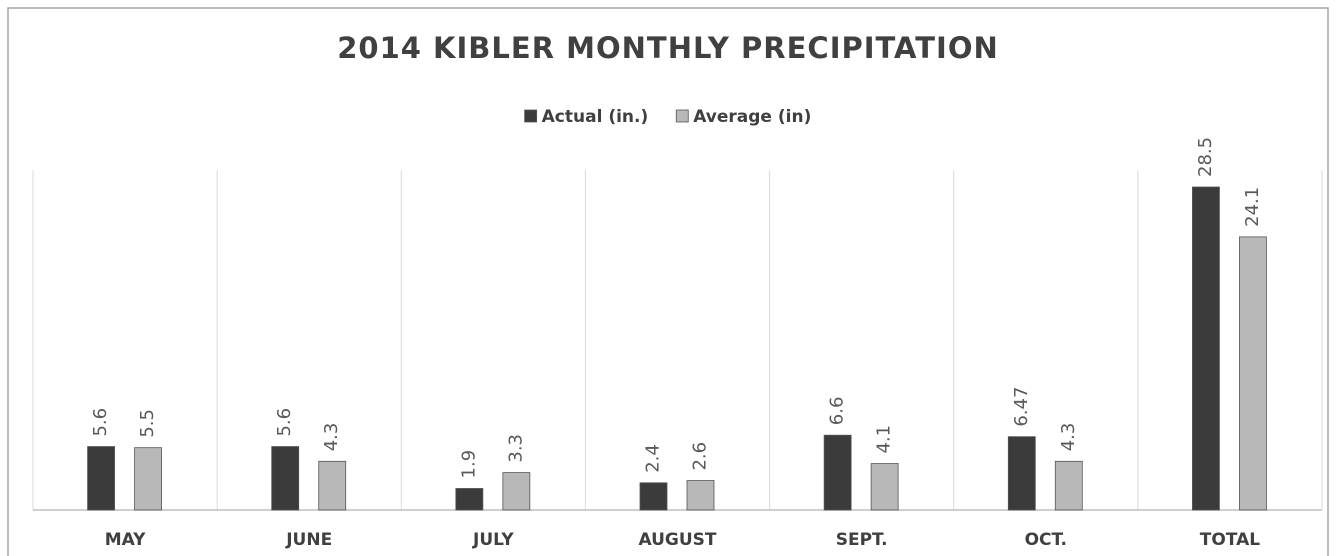 This screenshot has height=556, width=1336. What do you see at coordinates (668, 48) in the screenshot?
I see `chart-title: 2014 KIBLER MONTHLY PRECIPITATION` at bounding box center [668, 48].